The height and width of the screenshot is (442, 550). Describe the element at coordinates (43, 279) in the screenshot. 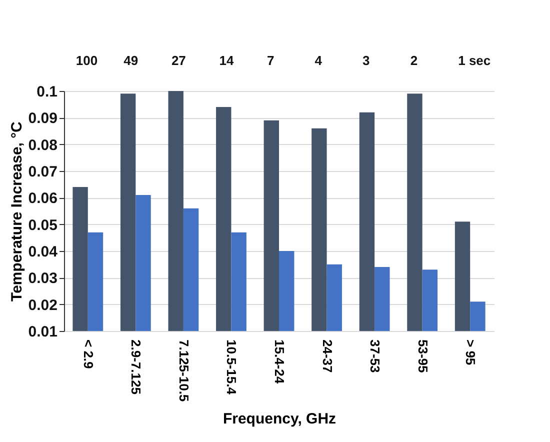

I see `y-tick-label: 0.03` at that location.